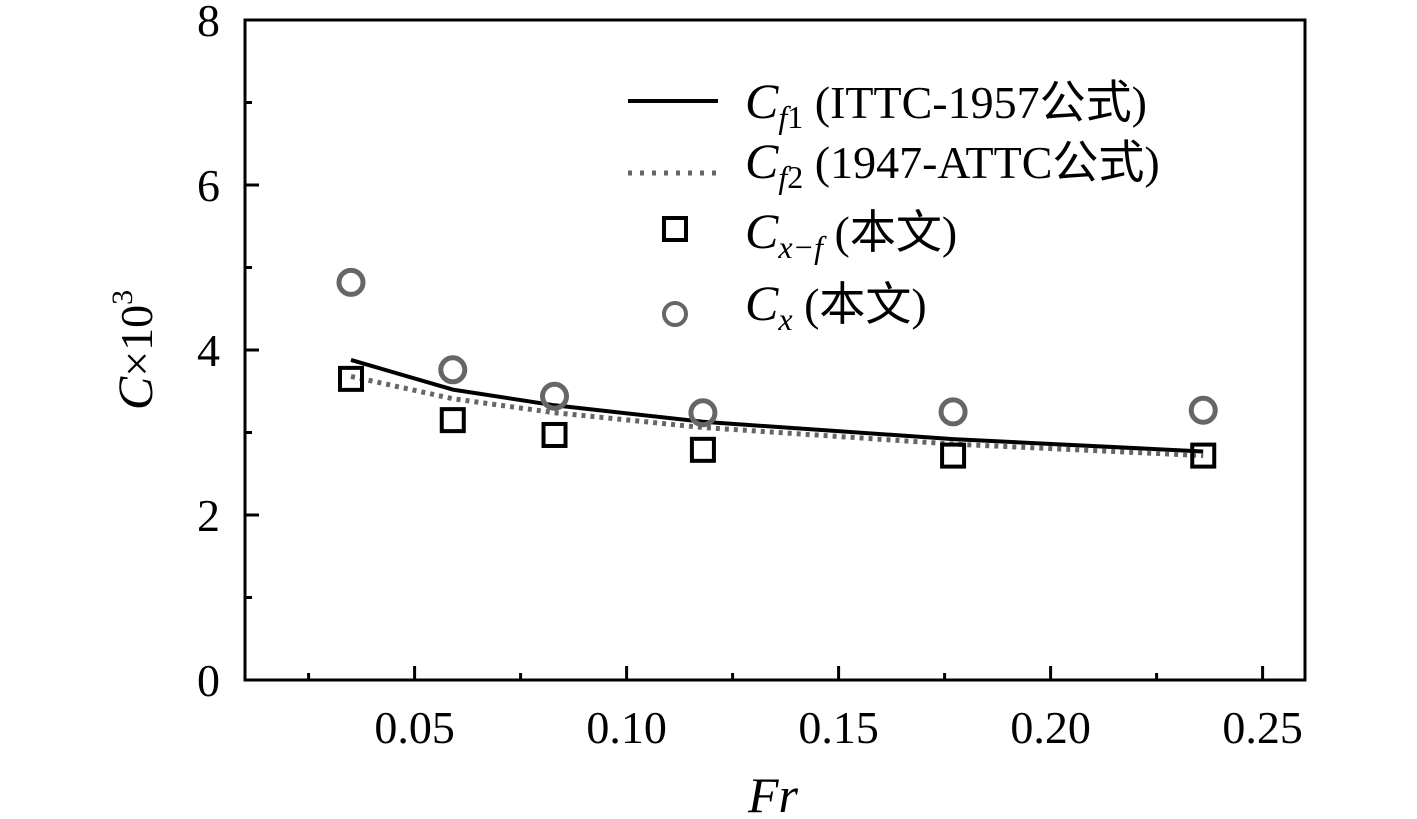 This screenshot has width=1417, height=819. I want to click on x-tick-label: 0.25, so click(1262, 727).